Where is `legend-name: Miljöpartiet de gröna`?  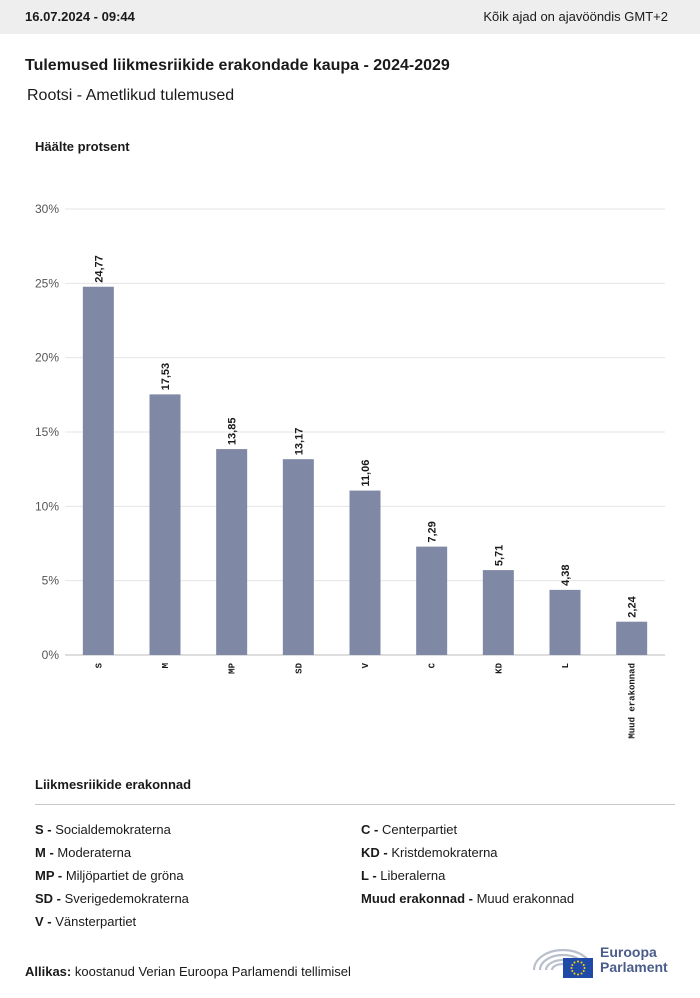
legend-name: Miljöpartiet de gröna is located at coordinates (123, 875).